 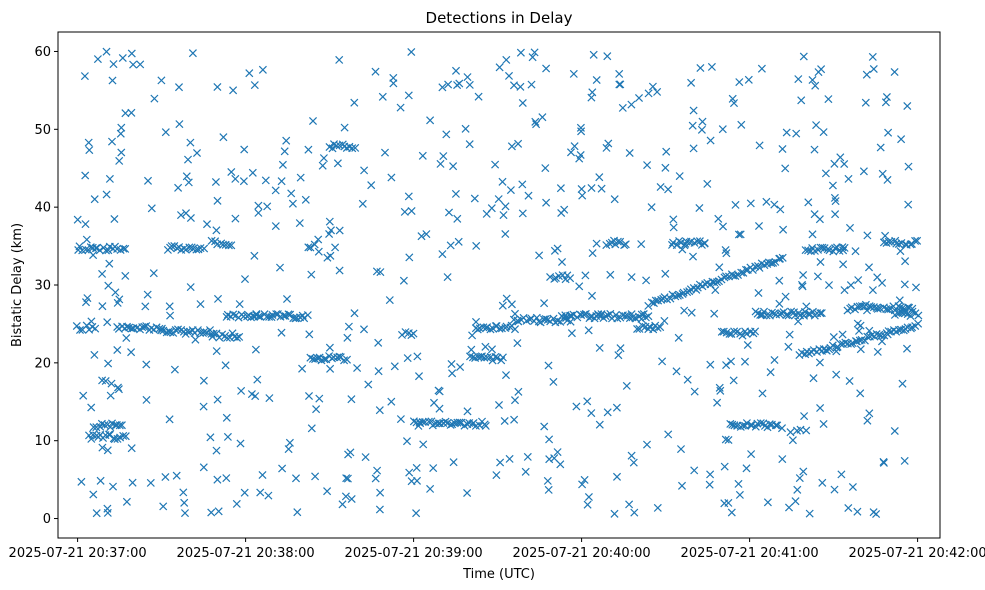 What do you see at coordinates (42, 208) in the screenshot?
I see `y-tick-label: 40` at bounding box center [42, 208].